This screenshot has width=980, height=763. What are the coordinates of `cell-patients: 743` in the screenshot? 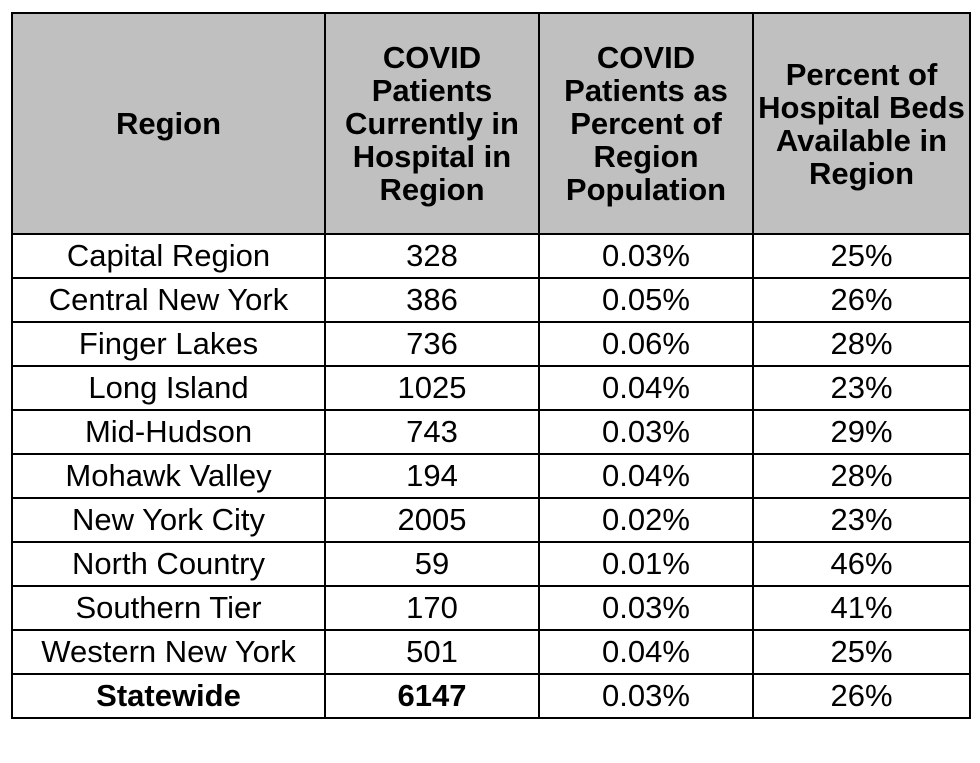 It's located at (432, 432).